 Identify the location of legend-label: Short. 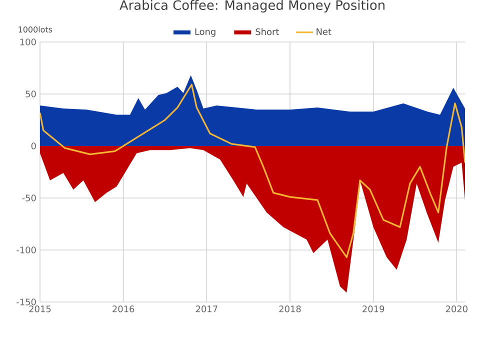
(267, 32).